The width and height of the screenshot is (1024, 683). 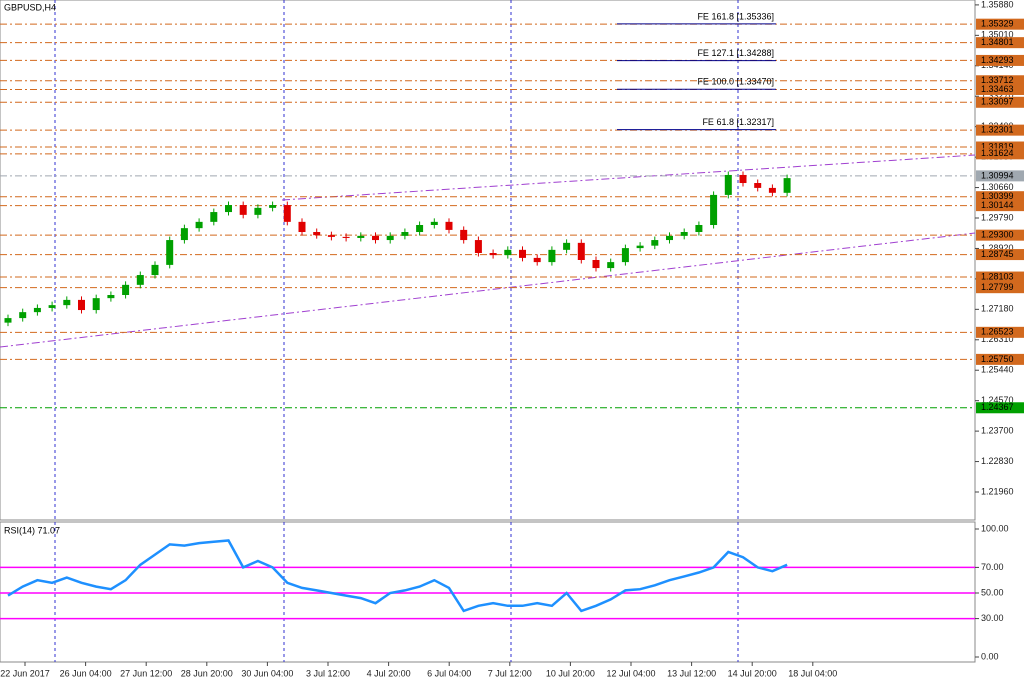 I want to click on y-tick-label: 1.25440, so click(x=997, y=370).